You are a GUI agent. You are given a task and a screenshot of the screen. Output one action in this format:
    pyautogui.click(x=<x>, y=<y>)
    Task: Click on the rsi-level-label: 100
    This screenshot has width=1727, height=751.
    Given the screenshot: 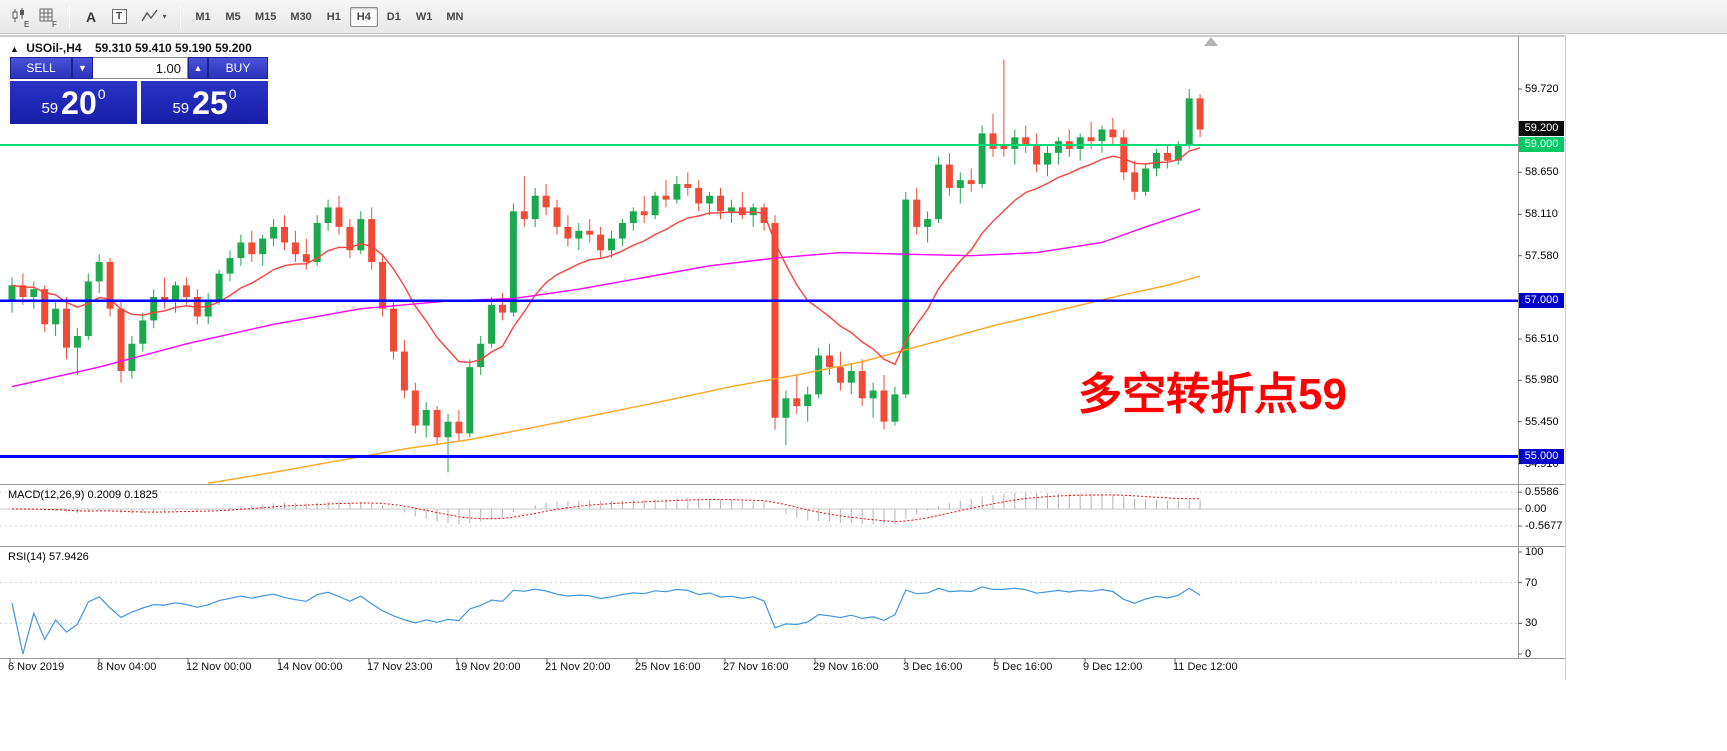 What is the action you would take?
    pyautogui.click(x=1534, y=552)
    